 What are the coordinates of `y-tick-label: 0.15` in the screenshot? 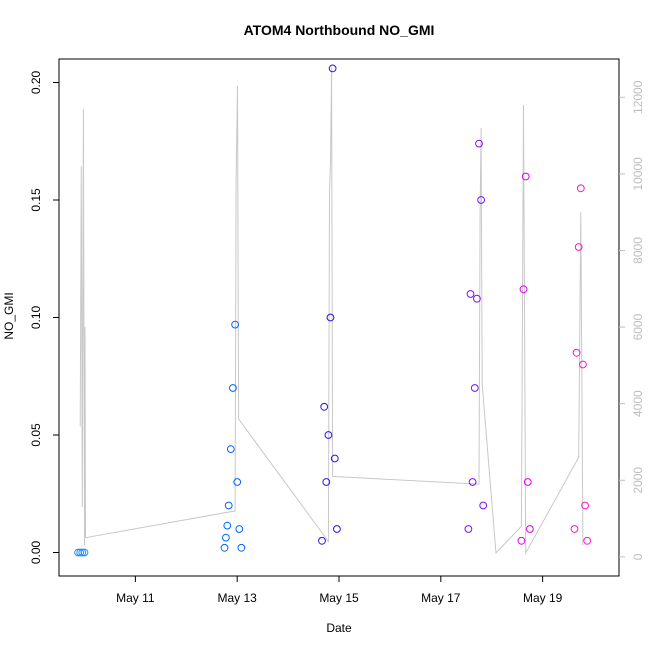 It's located at (36, 200).